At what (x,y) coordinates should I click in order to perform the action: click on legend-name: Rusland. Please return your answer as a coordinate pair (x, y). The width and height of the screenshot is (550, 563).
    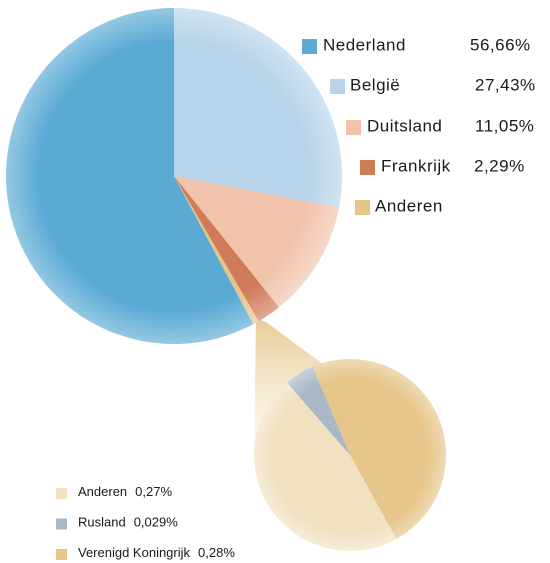
    Looking at the image, I should click on (102, 522).